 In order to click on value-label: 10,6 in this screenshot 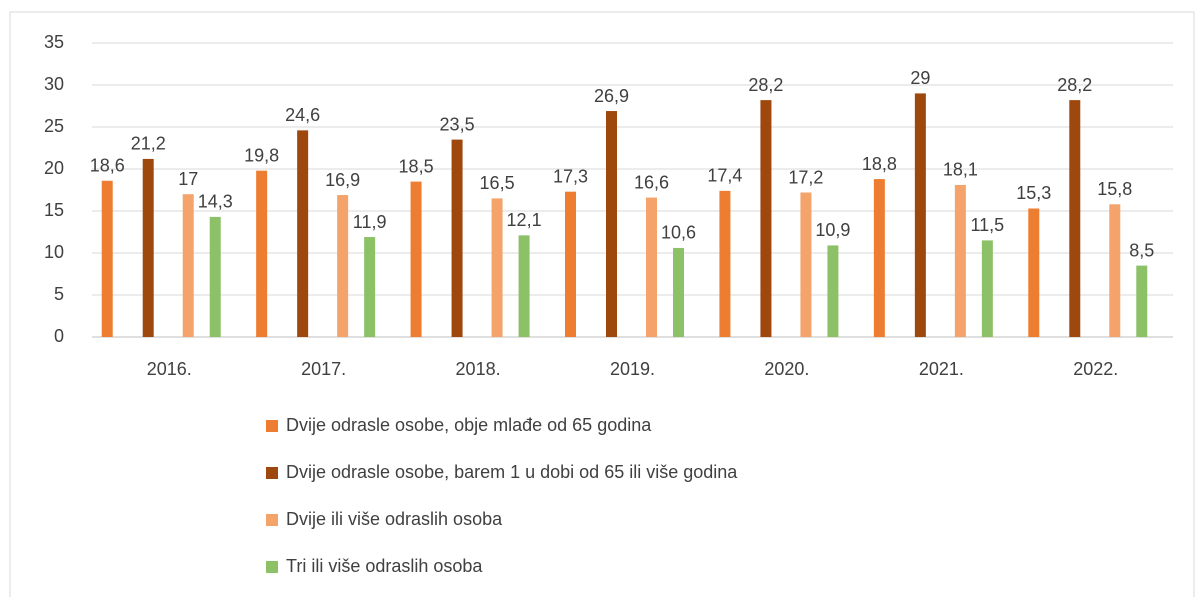, I will do `click(678, 233)`.